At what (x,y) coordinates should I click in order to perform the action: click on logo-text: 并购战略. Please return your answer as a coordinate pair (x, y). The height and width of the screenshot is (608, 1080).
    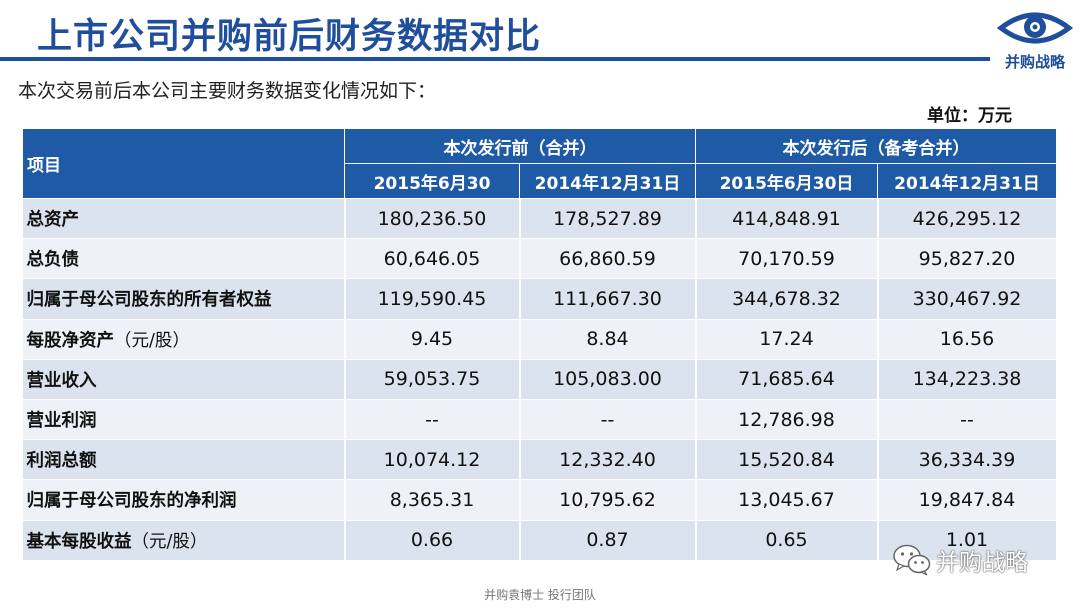
    Looking at the image, I should click on (1034, 62).